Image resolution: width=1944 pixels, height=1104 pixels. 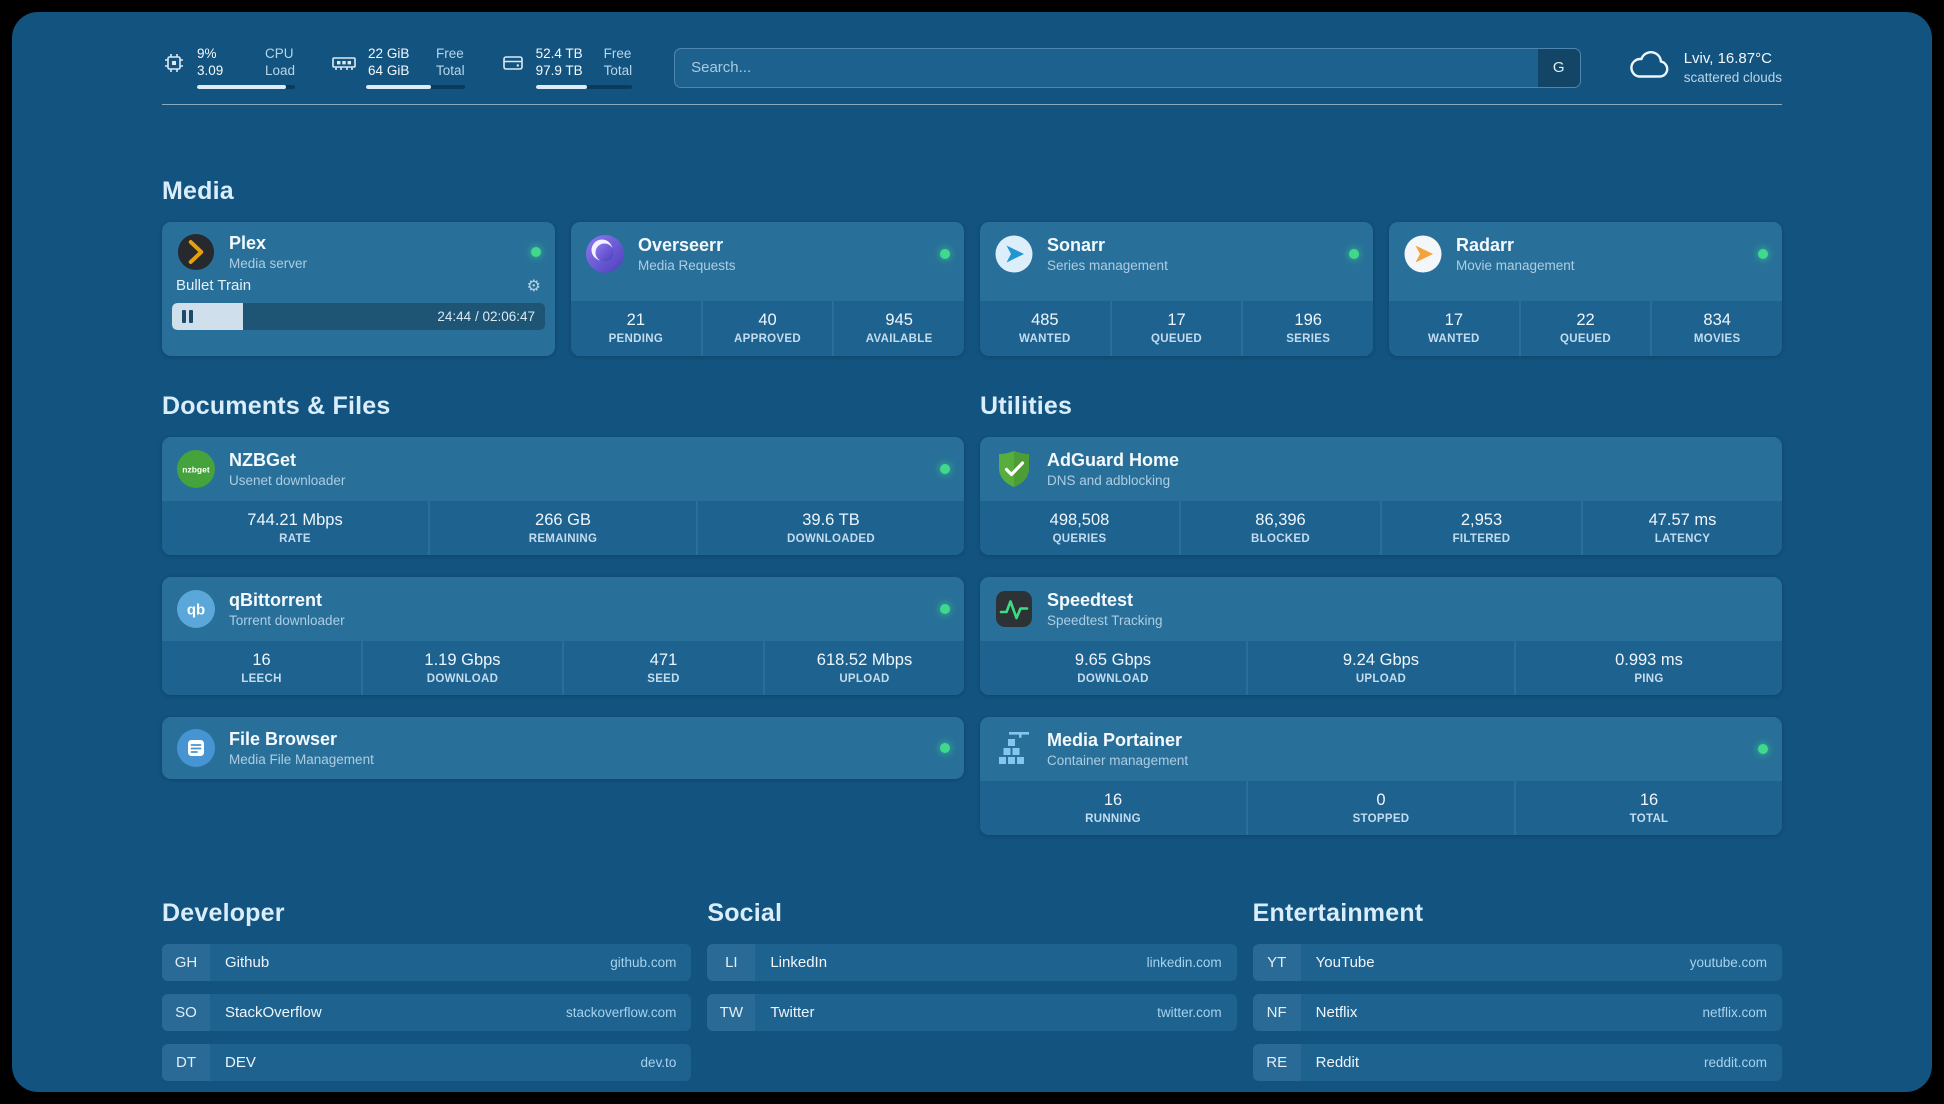 What do you see at coordinates (1732, 77) in the screenshot?
I see `weather-condition: scattered clouds` at bounding box center [1732, 77].